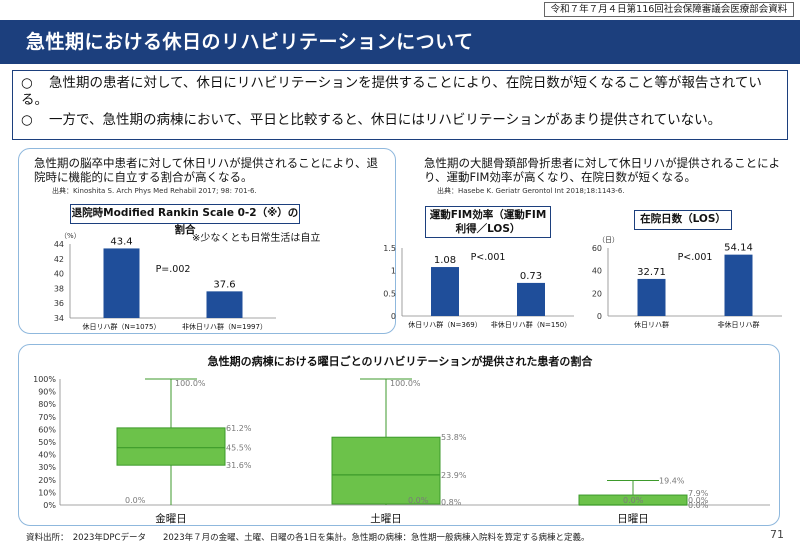 The width and height of the screenshot is (800, 552). I want to click on boxplot-y-tick: 100%, so click(44, 379).